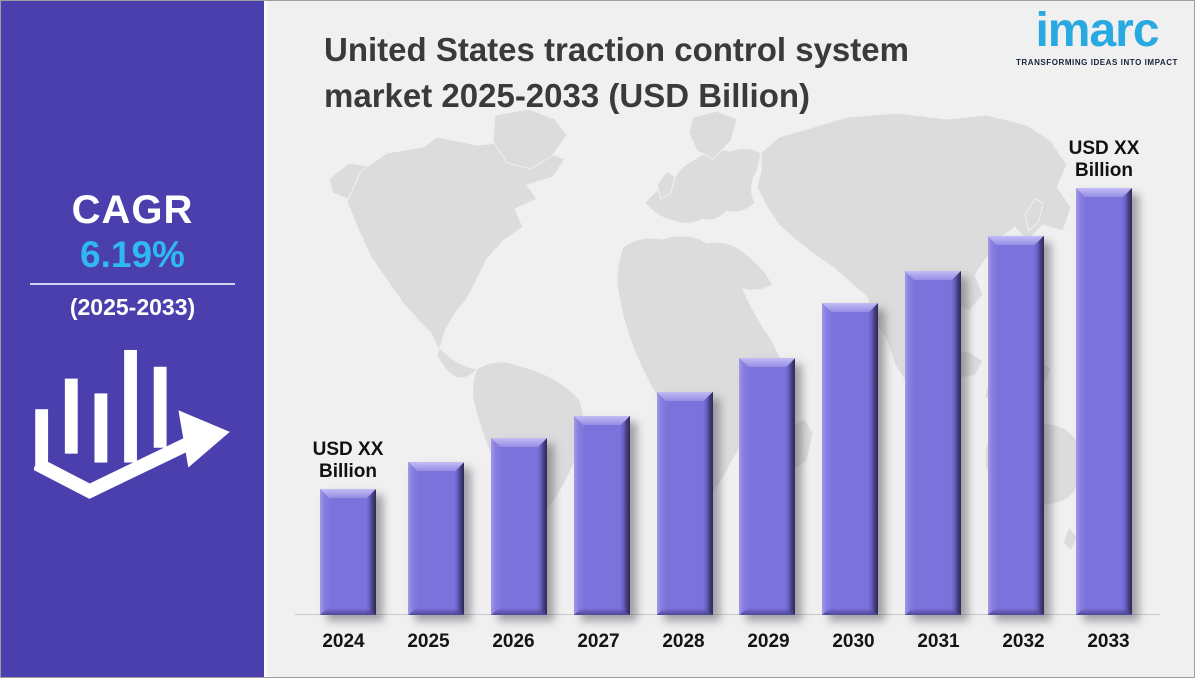 This screenshot has width=1195, height=678. What do you see at coordinates (938, 641) in the screenshot?
I see `year-label-2031: 2031` at bounding box center [938, 641].